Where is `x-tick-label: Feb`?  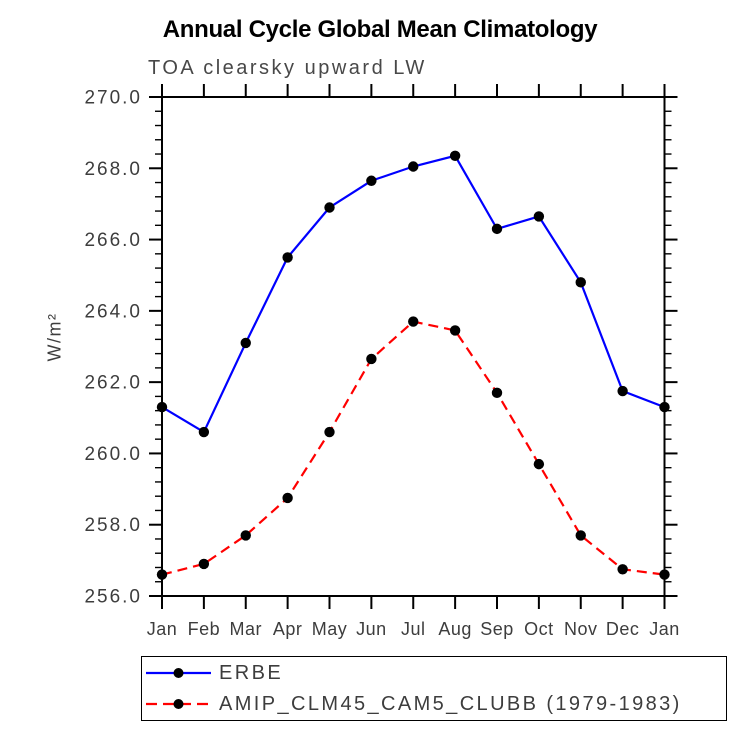
x-tick-label: Feb is located at coordinates (204, 629).